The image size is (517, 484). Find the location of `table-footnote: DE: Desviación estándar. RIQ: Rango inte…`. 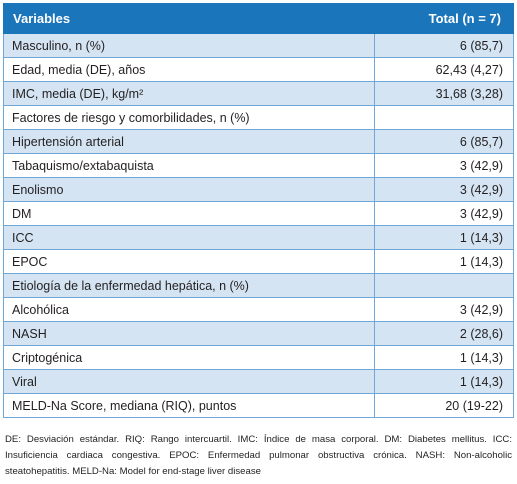

table-footnote: DE: Desviación estándar. RIQ: Rango inte… is located at coordinates (258, 455).